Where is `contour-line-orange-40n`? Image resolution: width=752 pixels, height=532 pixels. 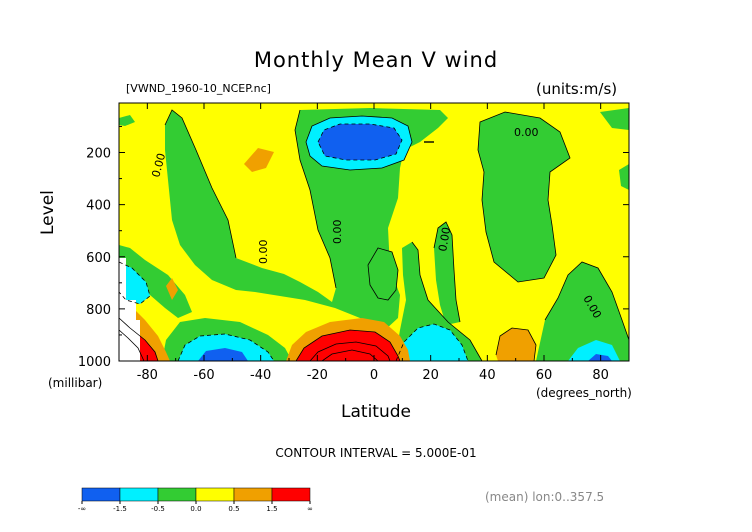
contour-line-orange-40n is located at coordinates (516, 344).